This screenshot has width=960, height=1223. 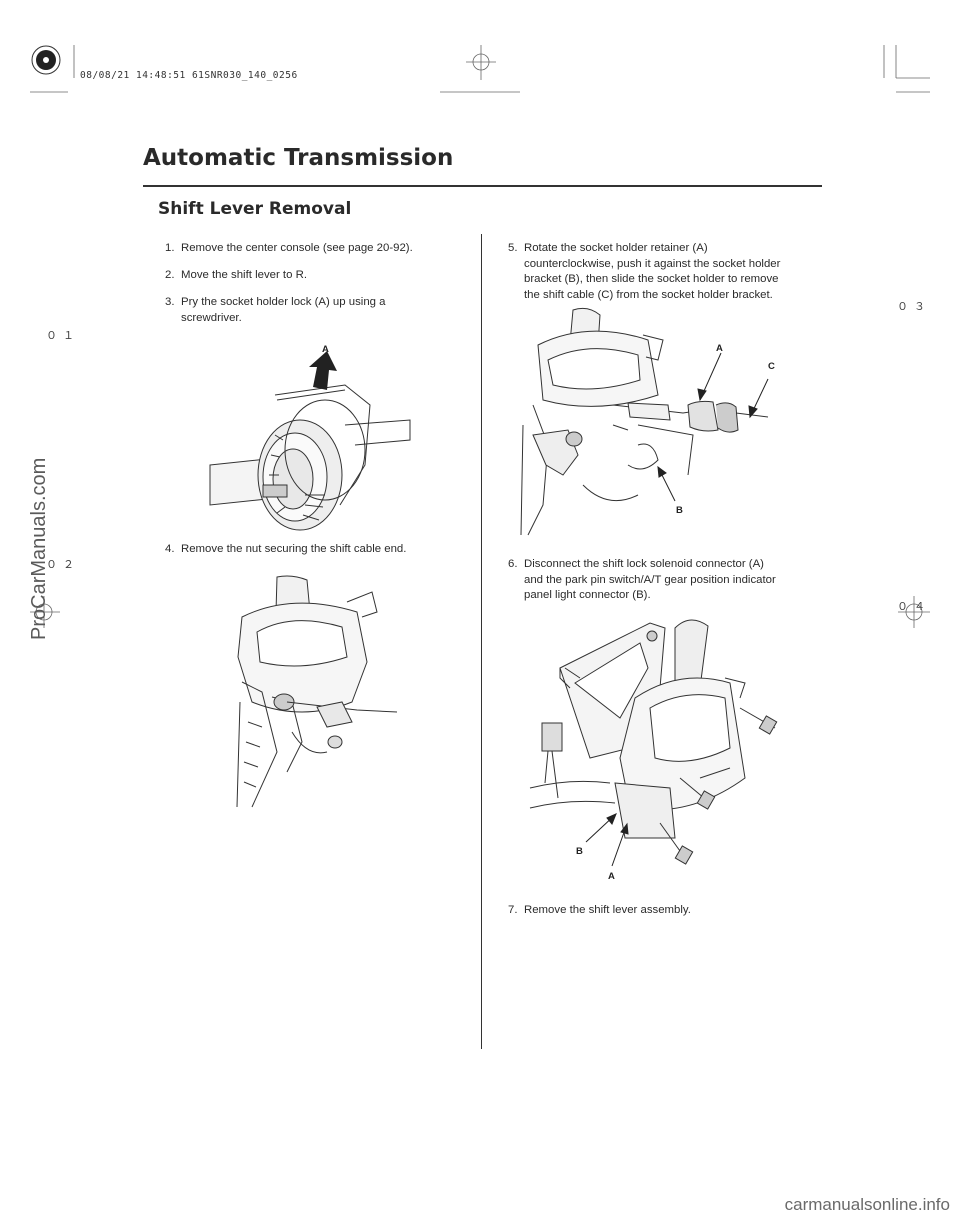 I want to click on figure-label-c: C, so click(x=771, y=366).